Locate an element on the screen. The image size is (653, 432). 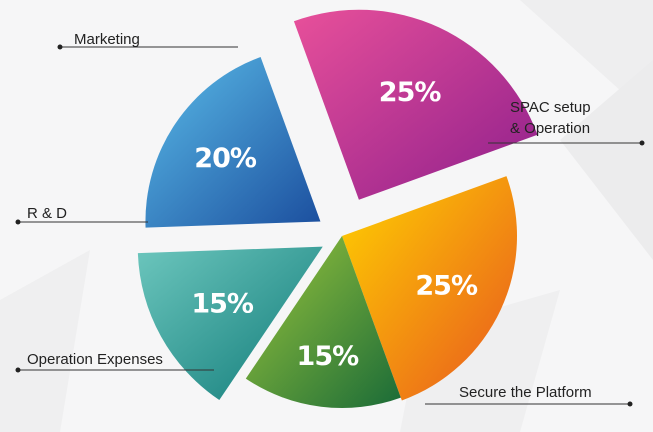
category-label-3: Operation Expenses is located at coordinates (95, 359).